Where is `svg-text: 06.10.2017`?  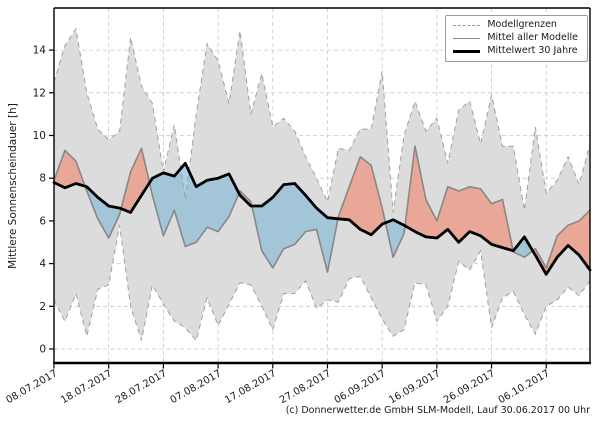 svg-text: 06.10.2017 is located at coordinates (524, 387).